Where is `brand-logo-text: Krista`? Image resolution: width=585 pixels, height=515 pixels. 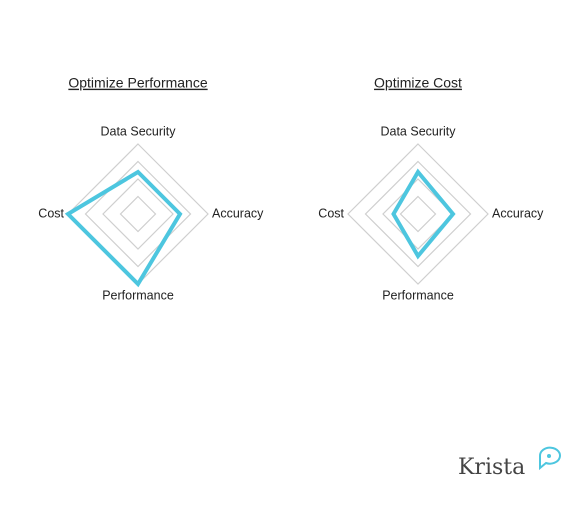 brand-logo-text: Krista is located at coordinates (491, 467).